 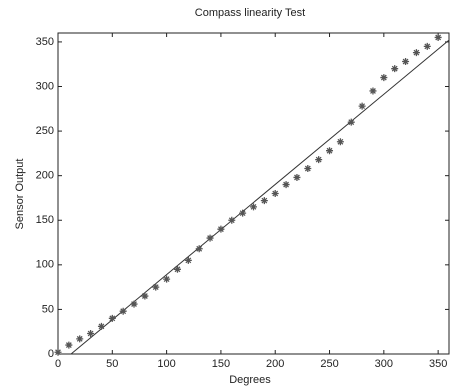 What do you see at coordinates (112, 364) in the screenshot?
I see `x-tick-label: 50` at bounding box center [112, 364].